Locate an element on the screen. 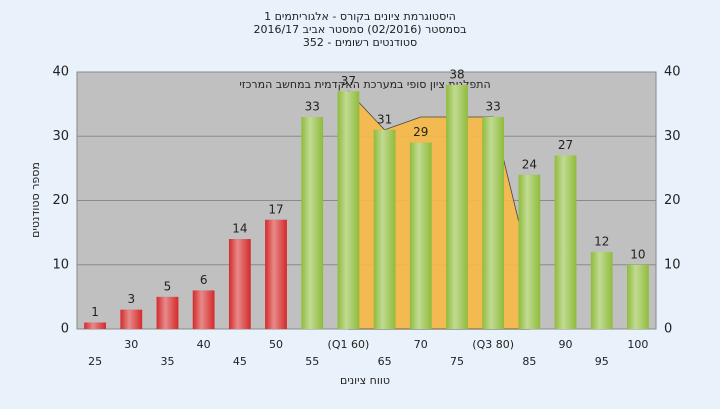  x-tick-label: 75 is located at coordinates (457, 361).